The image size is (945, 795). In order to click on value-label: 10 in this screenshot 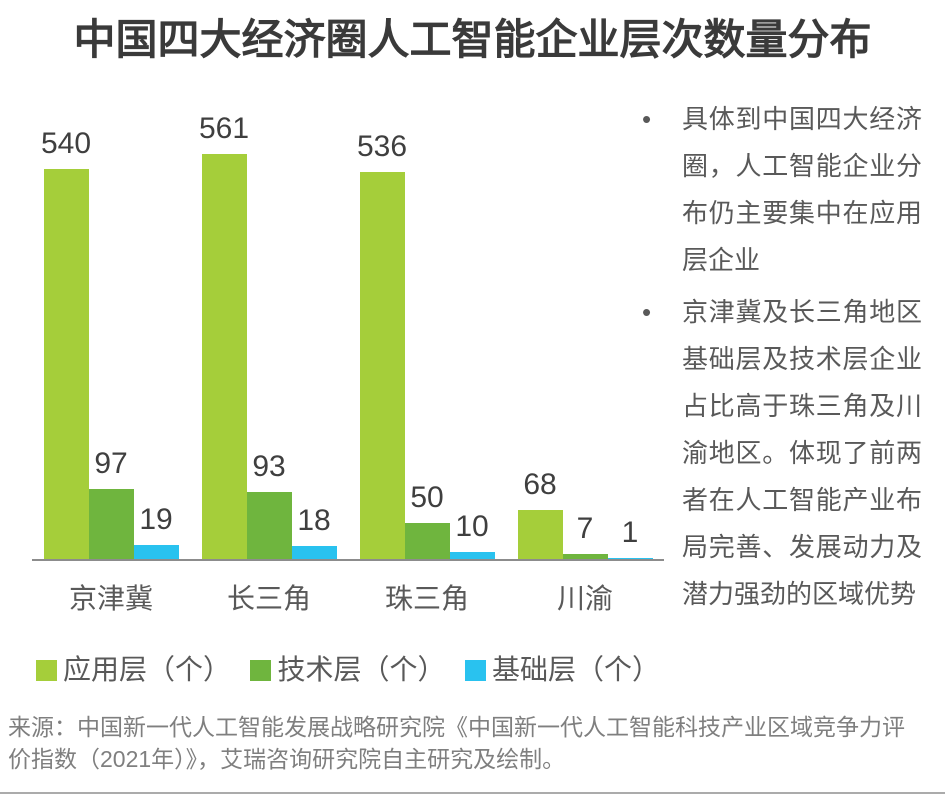, I will do `click(472, 526)`.